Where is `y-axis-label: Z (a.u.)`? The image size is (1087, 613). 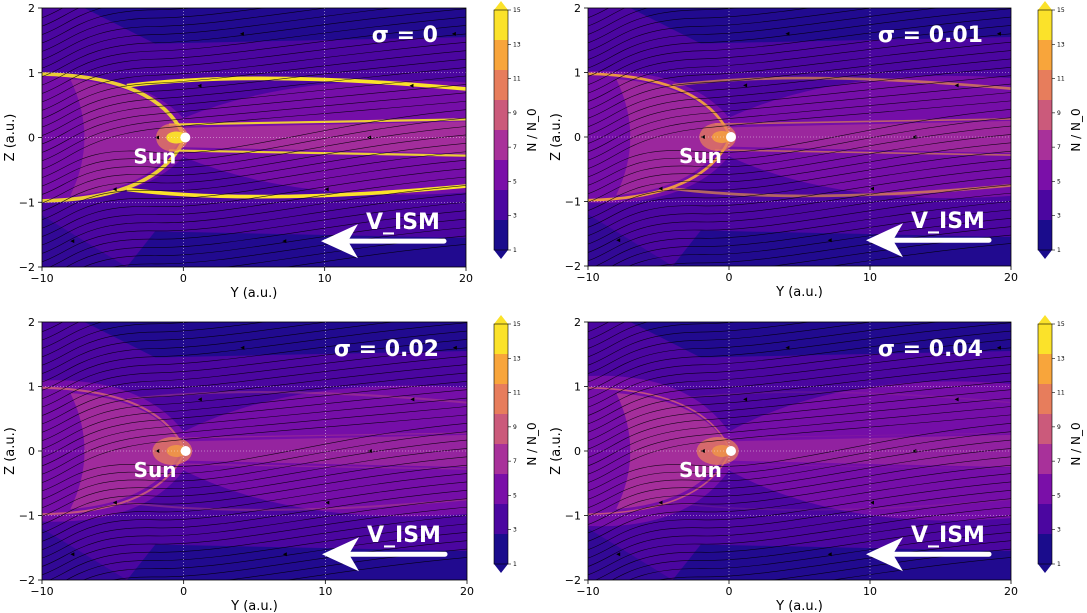 y-axis-label: Z (a.u.) is located at coordinates (10, 451).